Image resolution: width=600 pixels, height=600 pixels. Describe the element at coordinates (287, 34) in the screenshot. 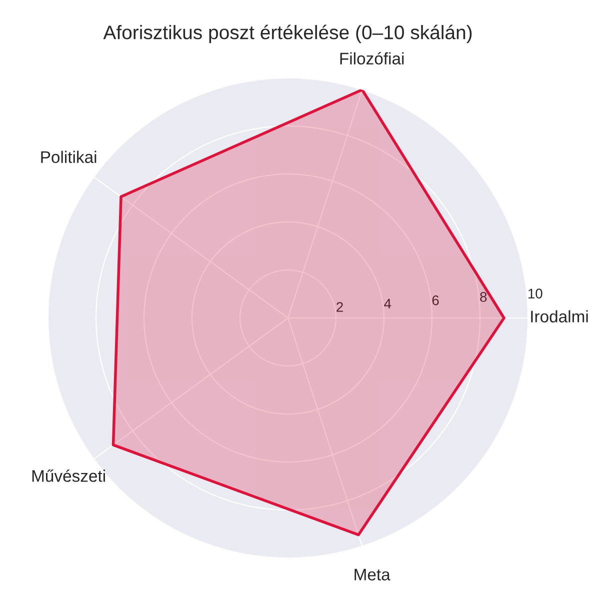

I see `chart-title: Aforisztikus poszt értékelése (0–10 skálán)` at that location.